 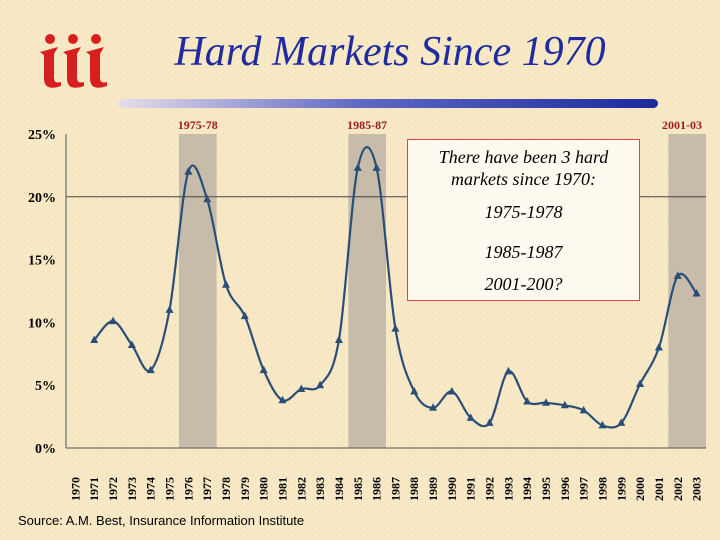 What do you see at coordinates (198, 125) in the screenshot?
I see `band-label-0: 1975-78` at bounding box center [198, 125].